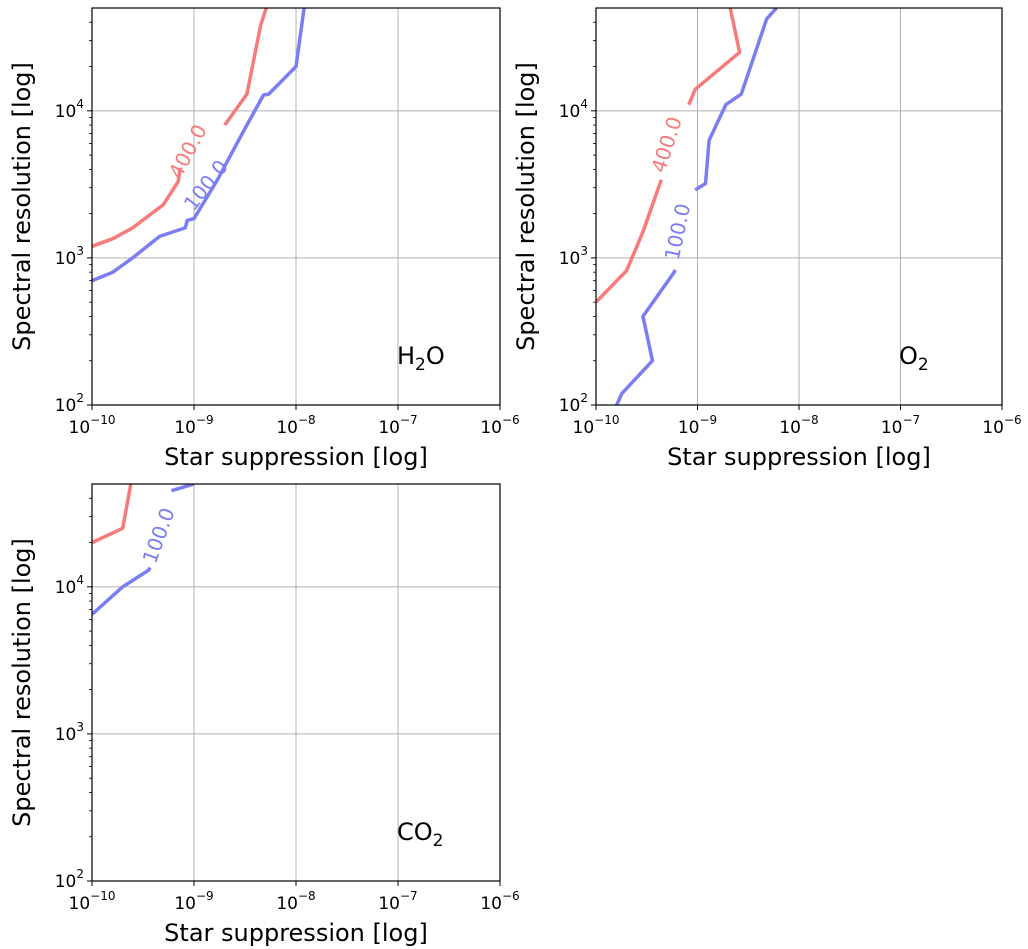 Image resolution: width=1028 pixels, height=949 pixels. Describe the element at coordinates (914, 358) in the screenshot. I see `molecule-label: O2` at that location.